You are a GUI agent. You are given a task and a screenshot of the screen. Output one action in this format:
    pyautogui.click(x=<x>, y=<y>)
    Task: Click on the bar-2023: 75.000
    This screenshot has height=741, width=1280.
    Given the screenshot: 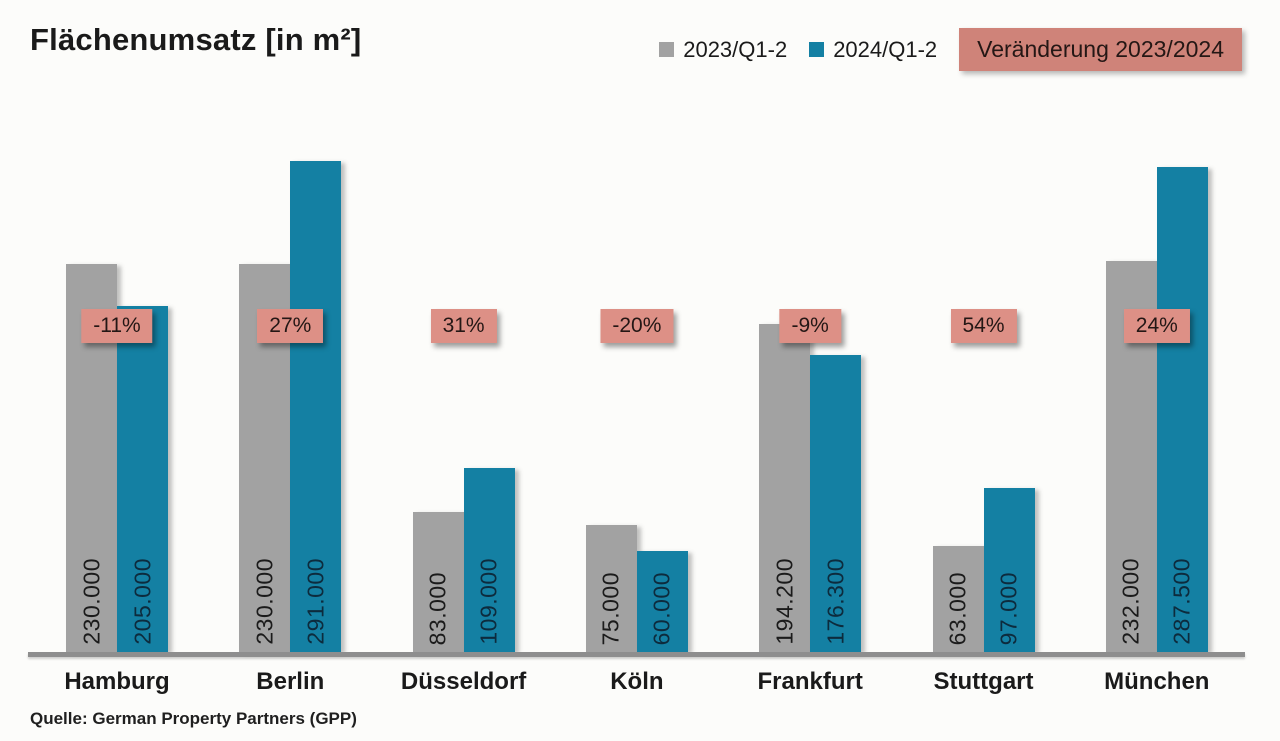 What is the action you would take?
    pyautogui.click(x=611, y=588)
    